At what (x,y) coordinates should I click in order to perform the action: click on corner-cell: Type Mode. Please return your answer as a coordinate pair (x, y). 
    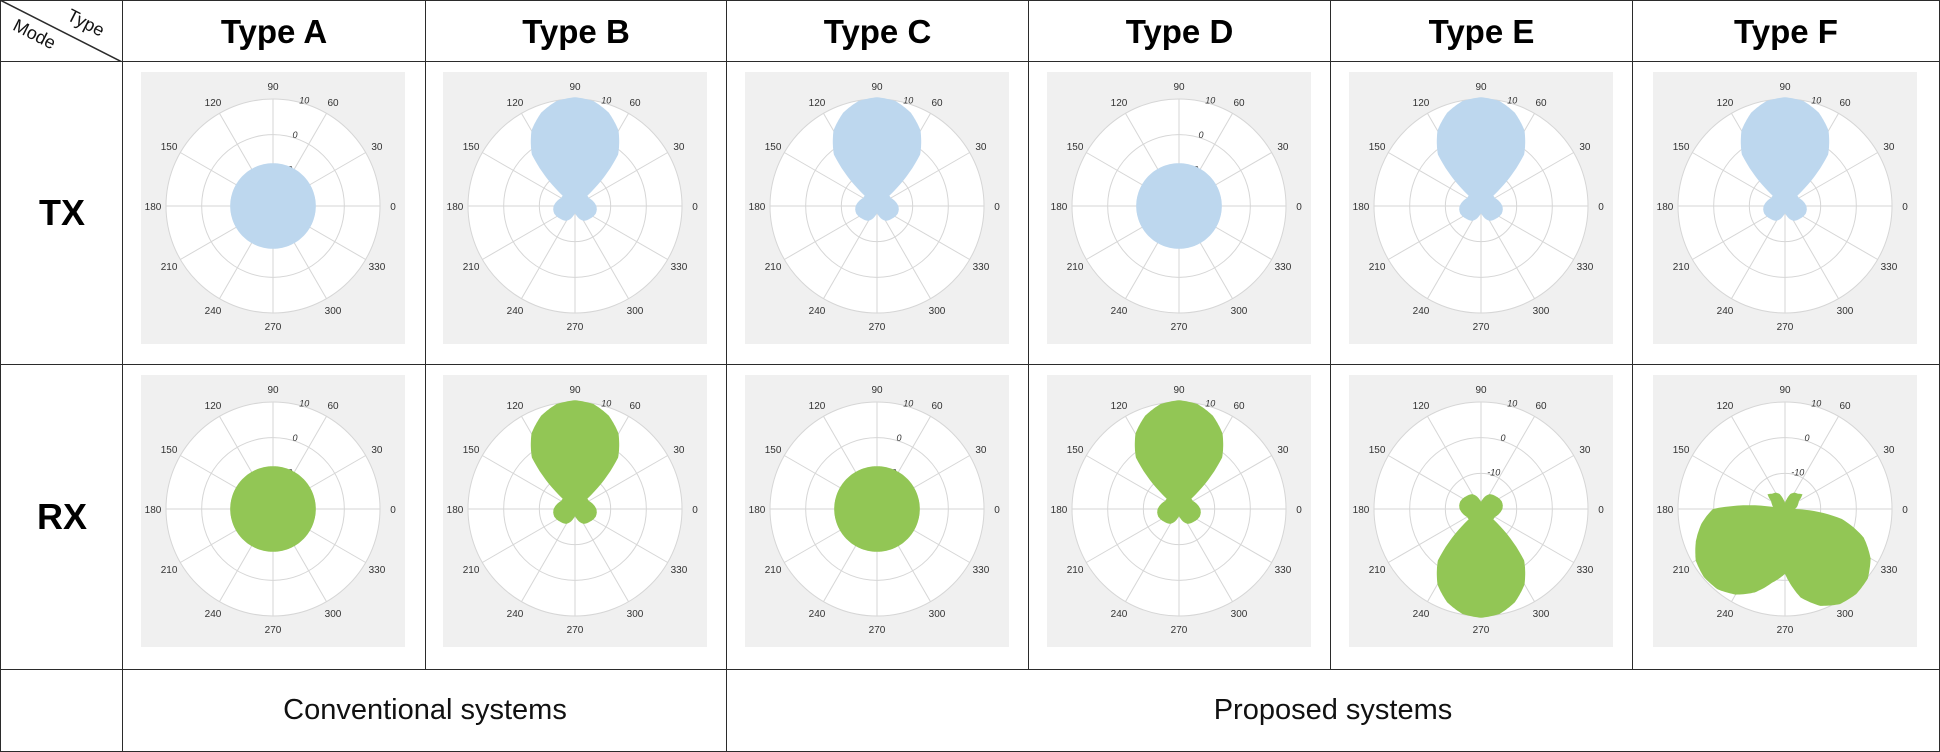
    Looking at the image, I should click on (62, 31).